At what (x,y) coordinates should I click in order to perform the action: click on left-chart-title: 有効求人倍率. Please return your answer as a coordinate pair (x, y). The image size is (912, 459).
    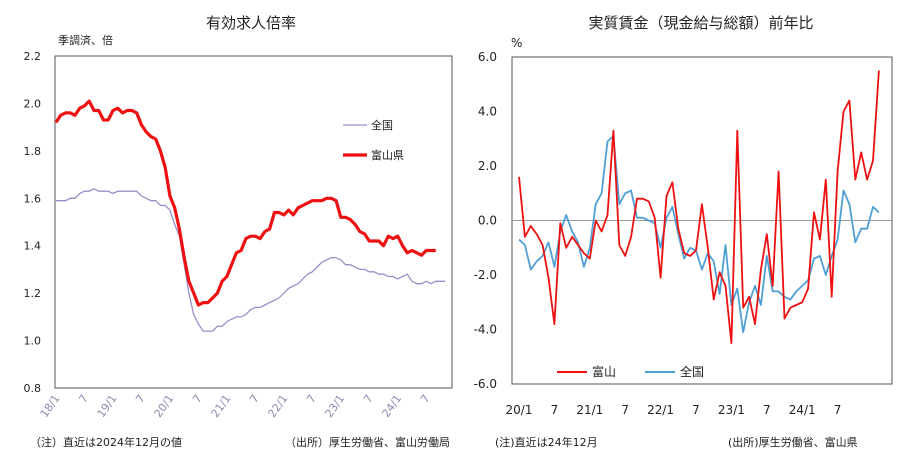
    Looking at the image, I should click on (251, 23).